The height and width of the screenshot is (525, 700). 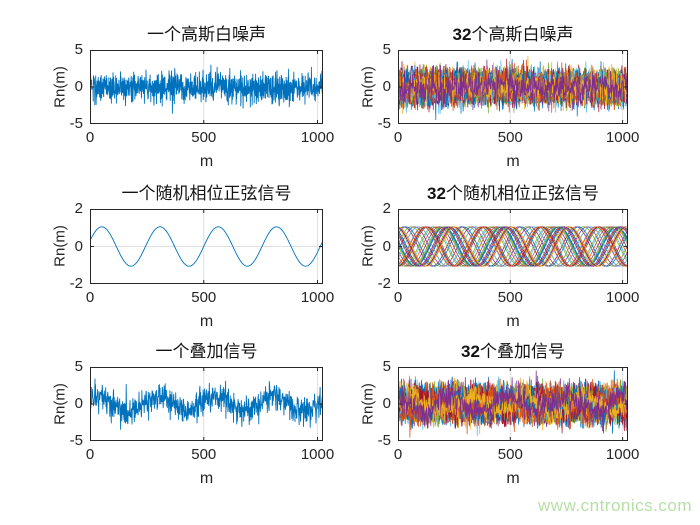 I want to click on plot-title: 32个叠加信号, so click(x=513, y=352).